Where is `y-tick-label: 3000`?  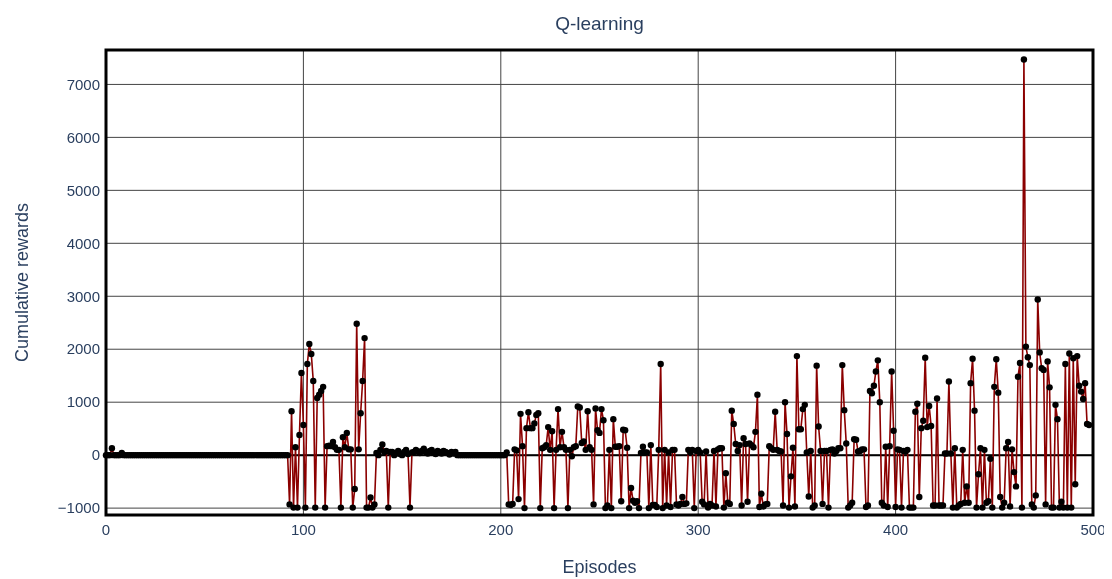
y-tick-label: 3000 is located at coordinates (83, 296).